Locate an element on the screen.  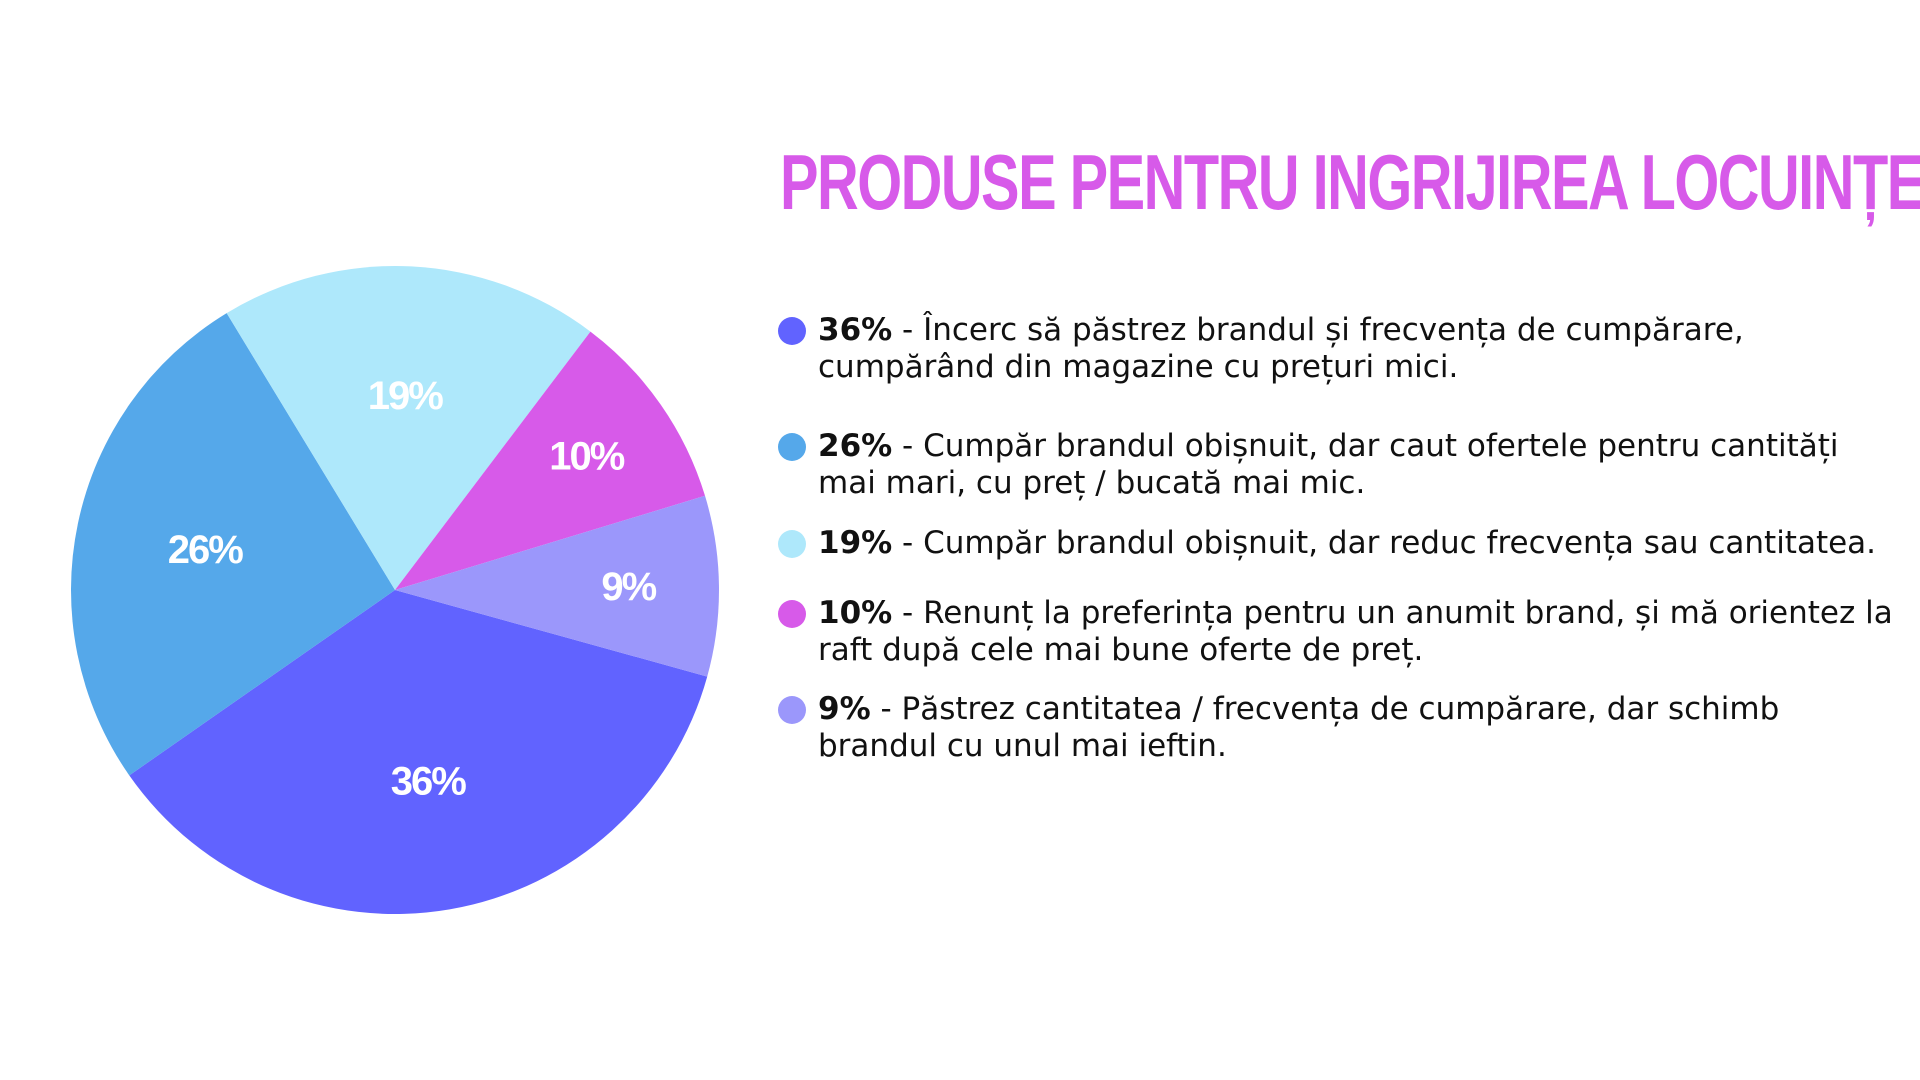
legend-percent: 19% is located at coordinates (855, 543).